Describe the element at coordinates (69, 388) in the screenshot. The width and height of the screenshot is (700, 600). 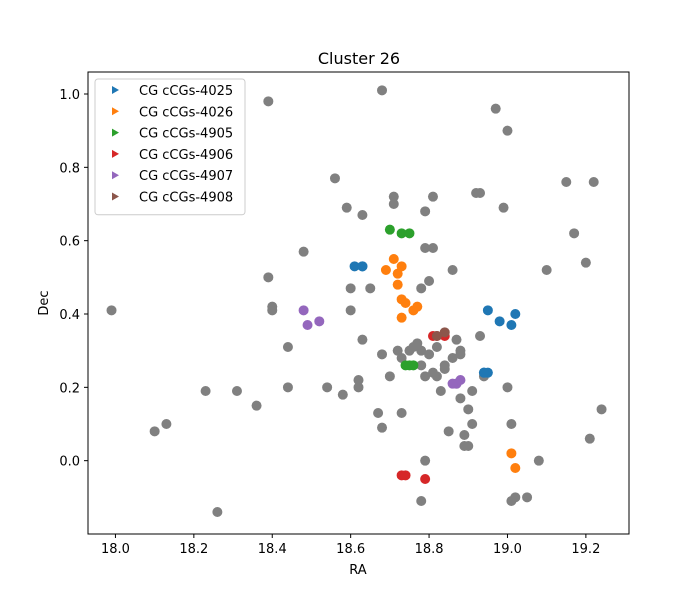
I see `y-tick-label: 0.2` at that location.